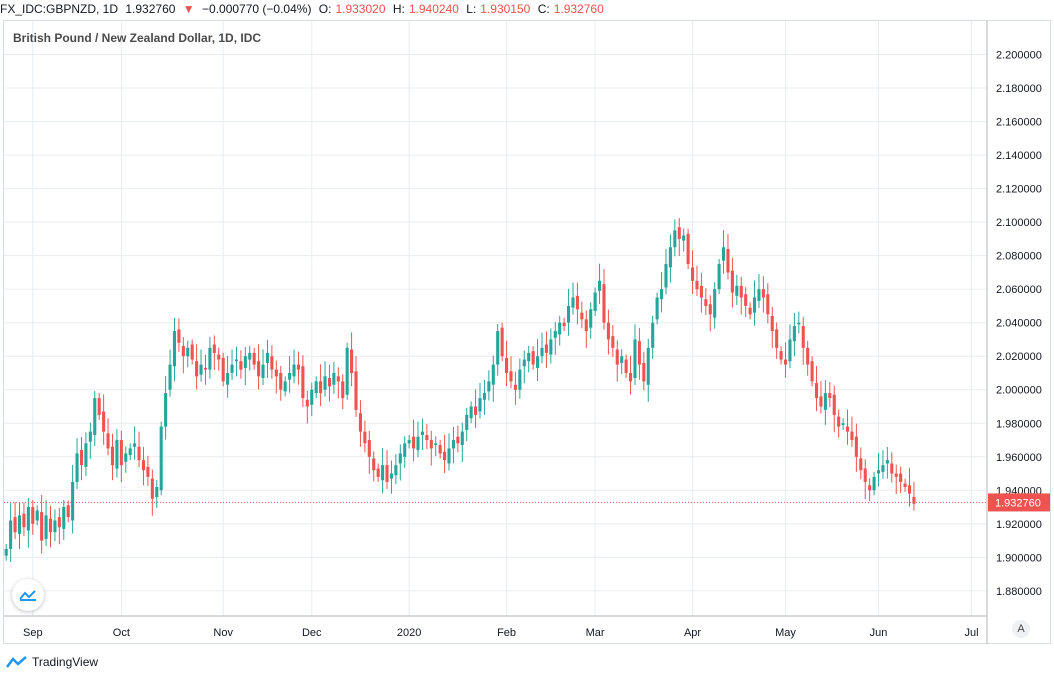 This screenshot has width=1054, height=674. Describe the element at coordinates (360, 9) in the screenshot. I see `open-value: 1.933020` at that location.